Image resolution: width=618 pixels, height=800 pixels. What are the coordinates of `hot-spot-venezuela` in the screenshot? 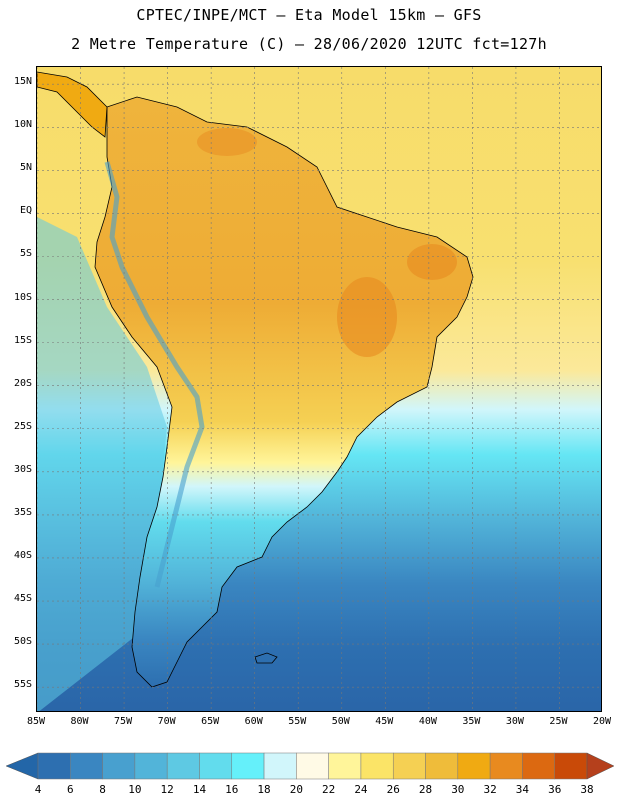 It's located at (227, 142).